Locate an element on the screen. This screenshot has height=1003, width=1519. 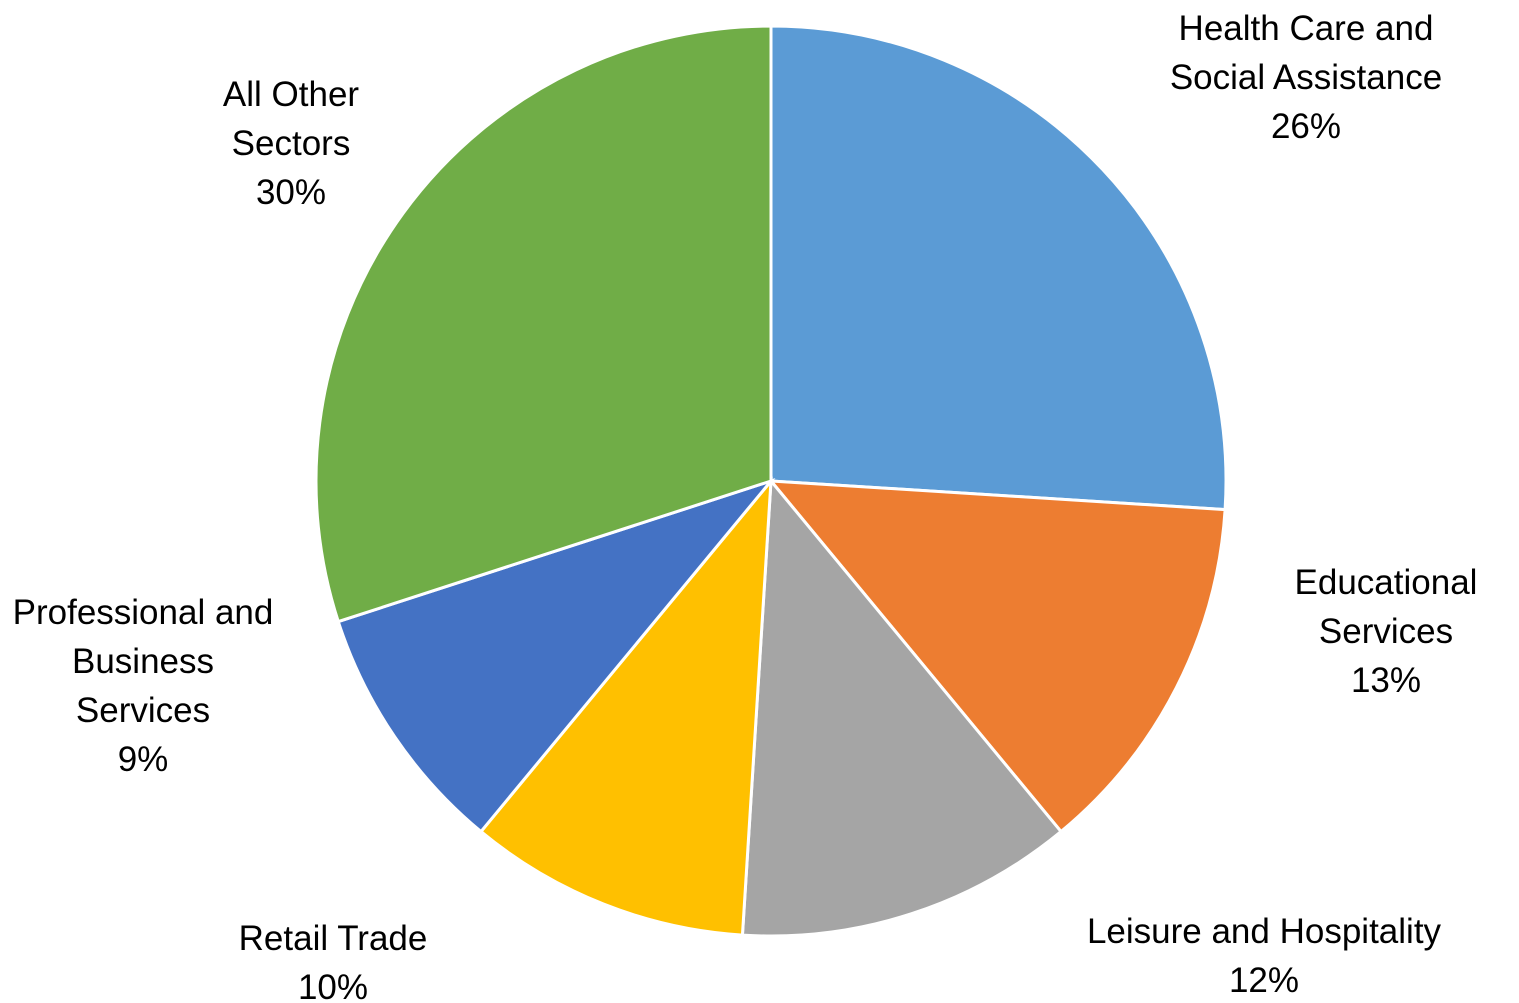
category-label: Health Care and Social Assistance is located at coordinates (1306, 53).